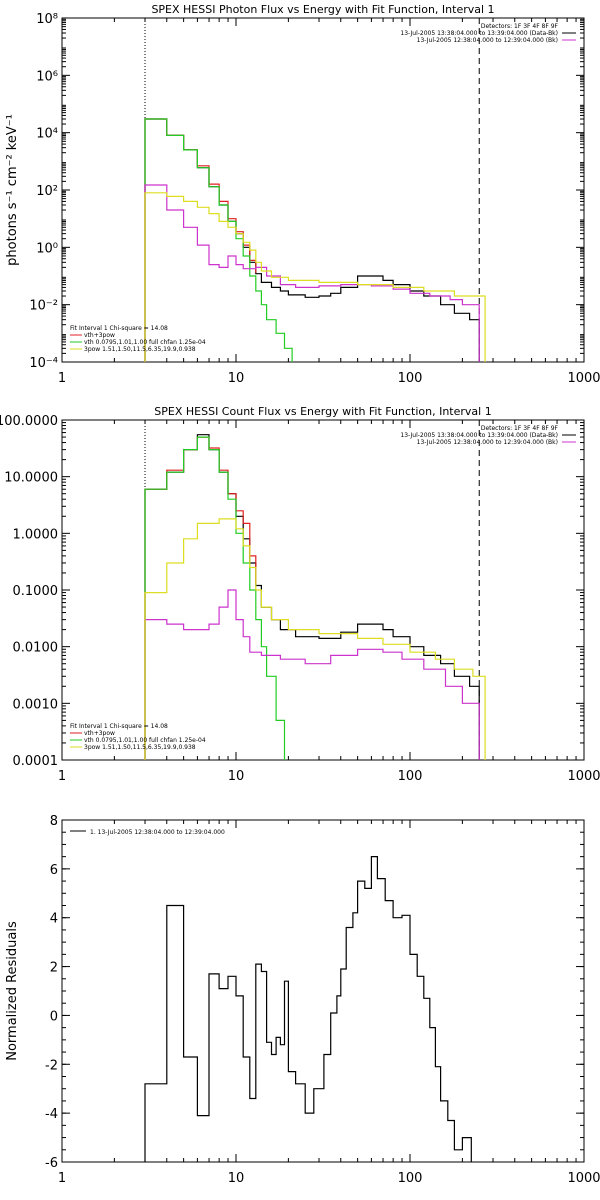 This screenshot has height=1200, width=600. Describe the element at coordinates (54, 821) in the screenshot. I see `y-tick-label: 8` at that location.